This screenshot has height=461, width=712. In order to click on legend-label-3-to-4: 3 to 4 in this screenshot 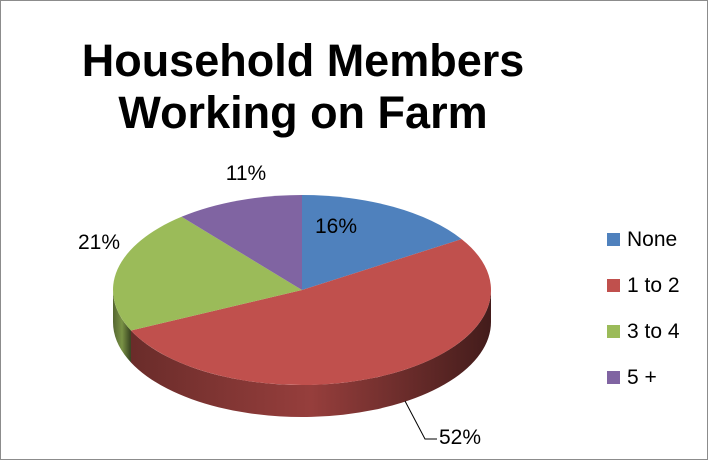, I will do `click(653, 331)`.